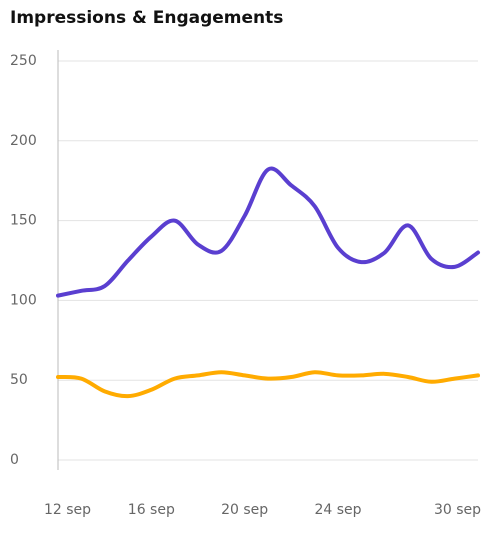 This screenshot has width=501, height=535. I want to click on x-tick-label: 20 sep, so click(244, 510).